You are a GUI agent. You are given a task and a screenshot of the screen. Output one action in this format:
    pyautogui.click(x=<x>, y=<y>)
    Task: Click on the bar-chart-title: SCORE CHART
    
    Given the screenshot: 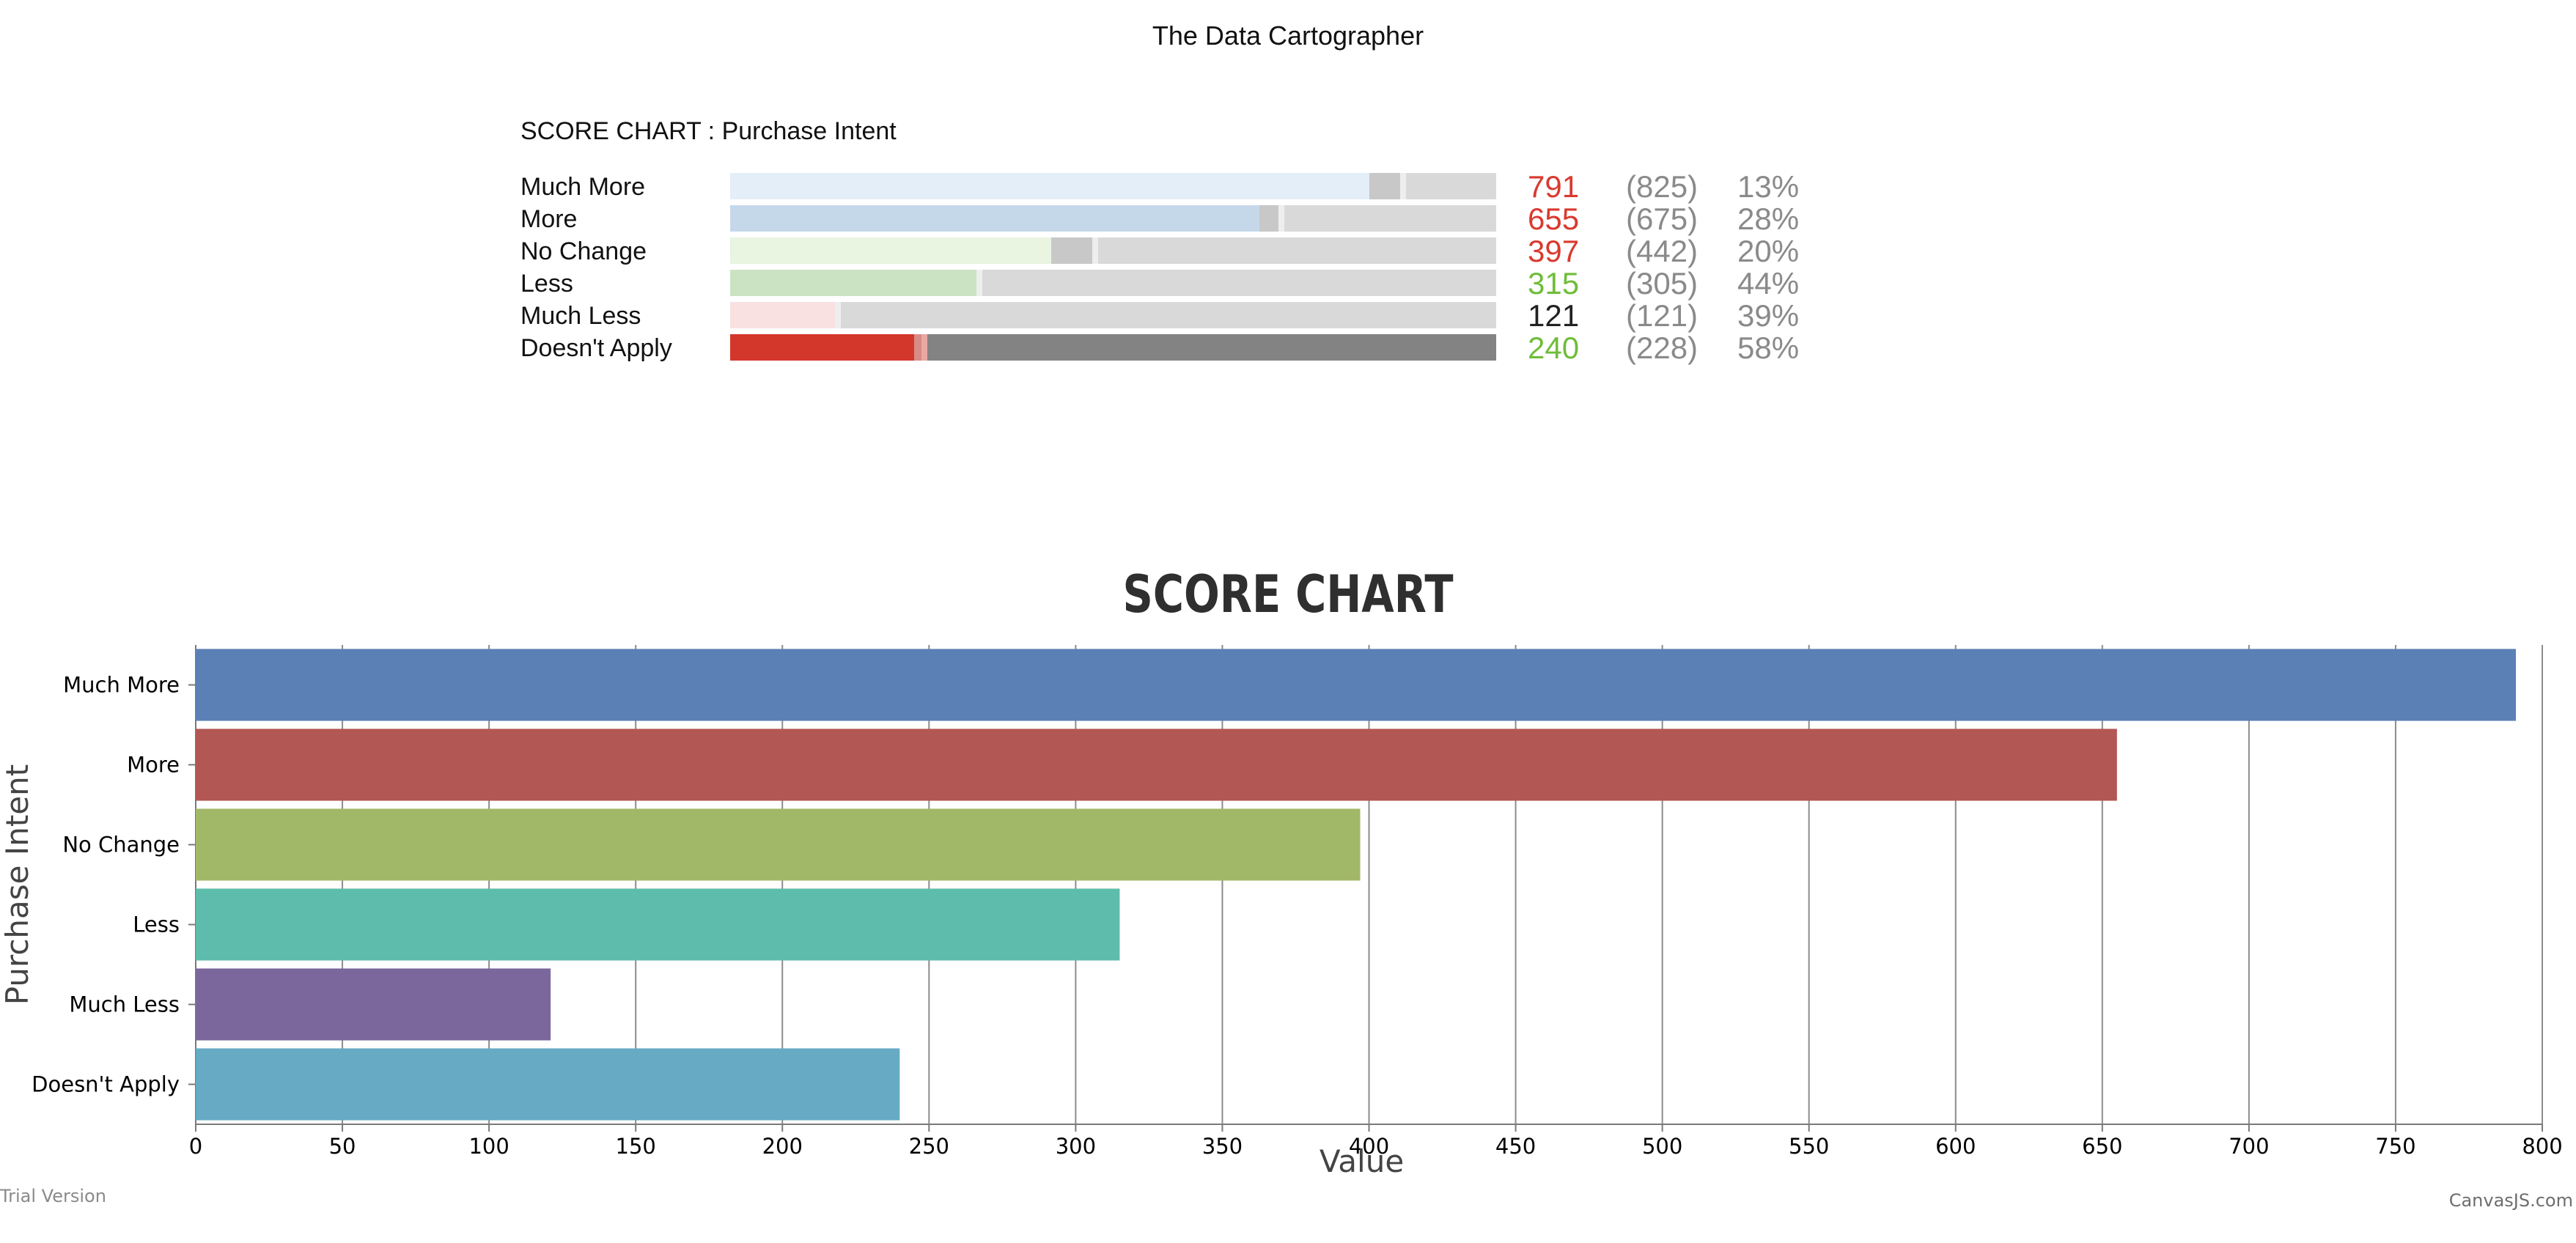 What is the action you would take?
    pyautogui.click(x=1288, y=594)
    